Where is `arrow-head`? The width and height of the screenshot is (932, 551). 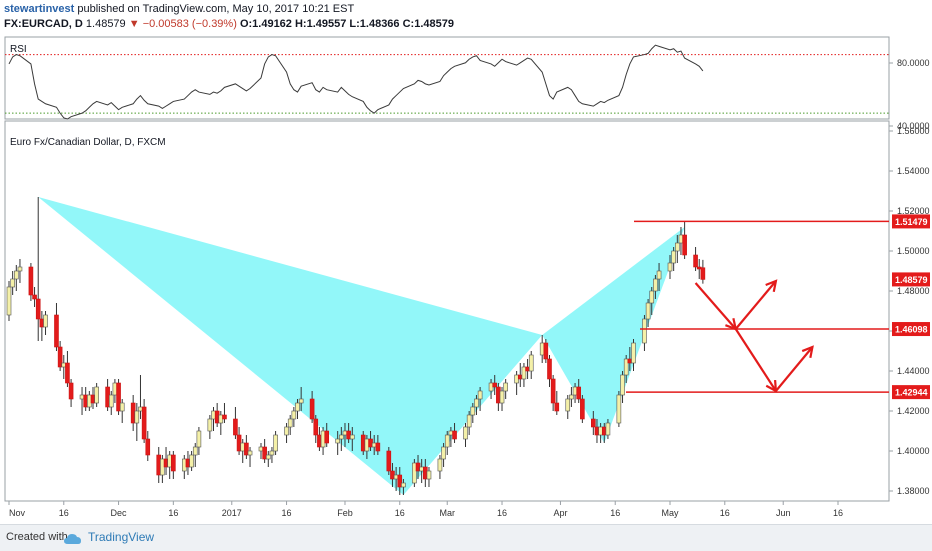
arrow-head is located at coordinates (771, 286).